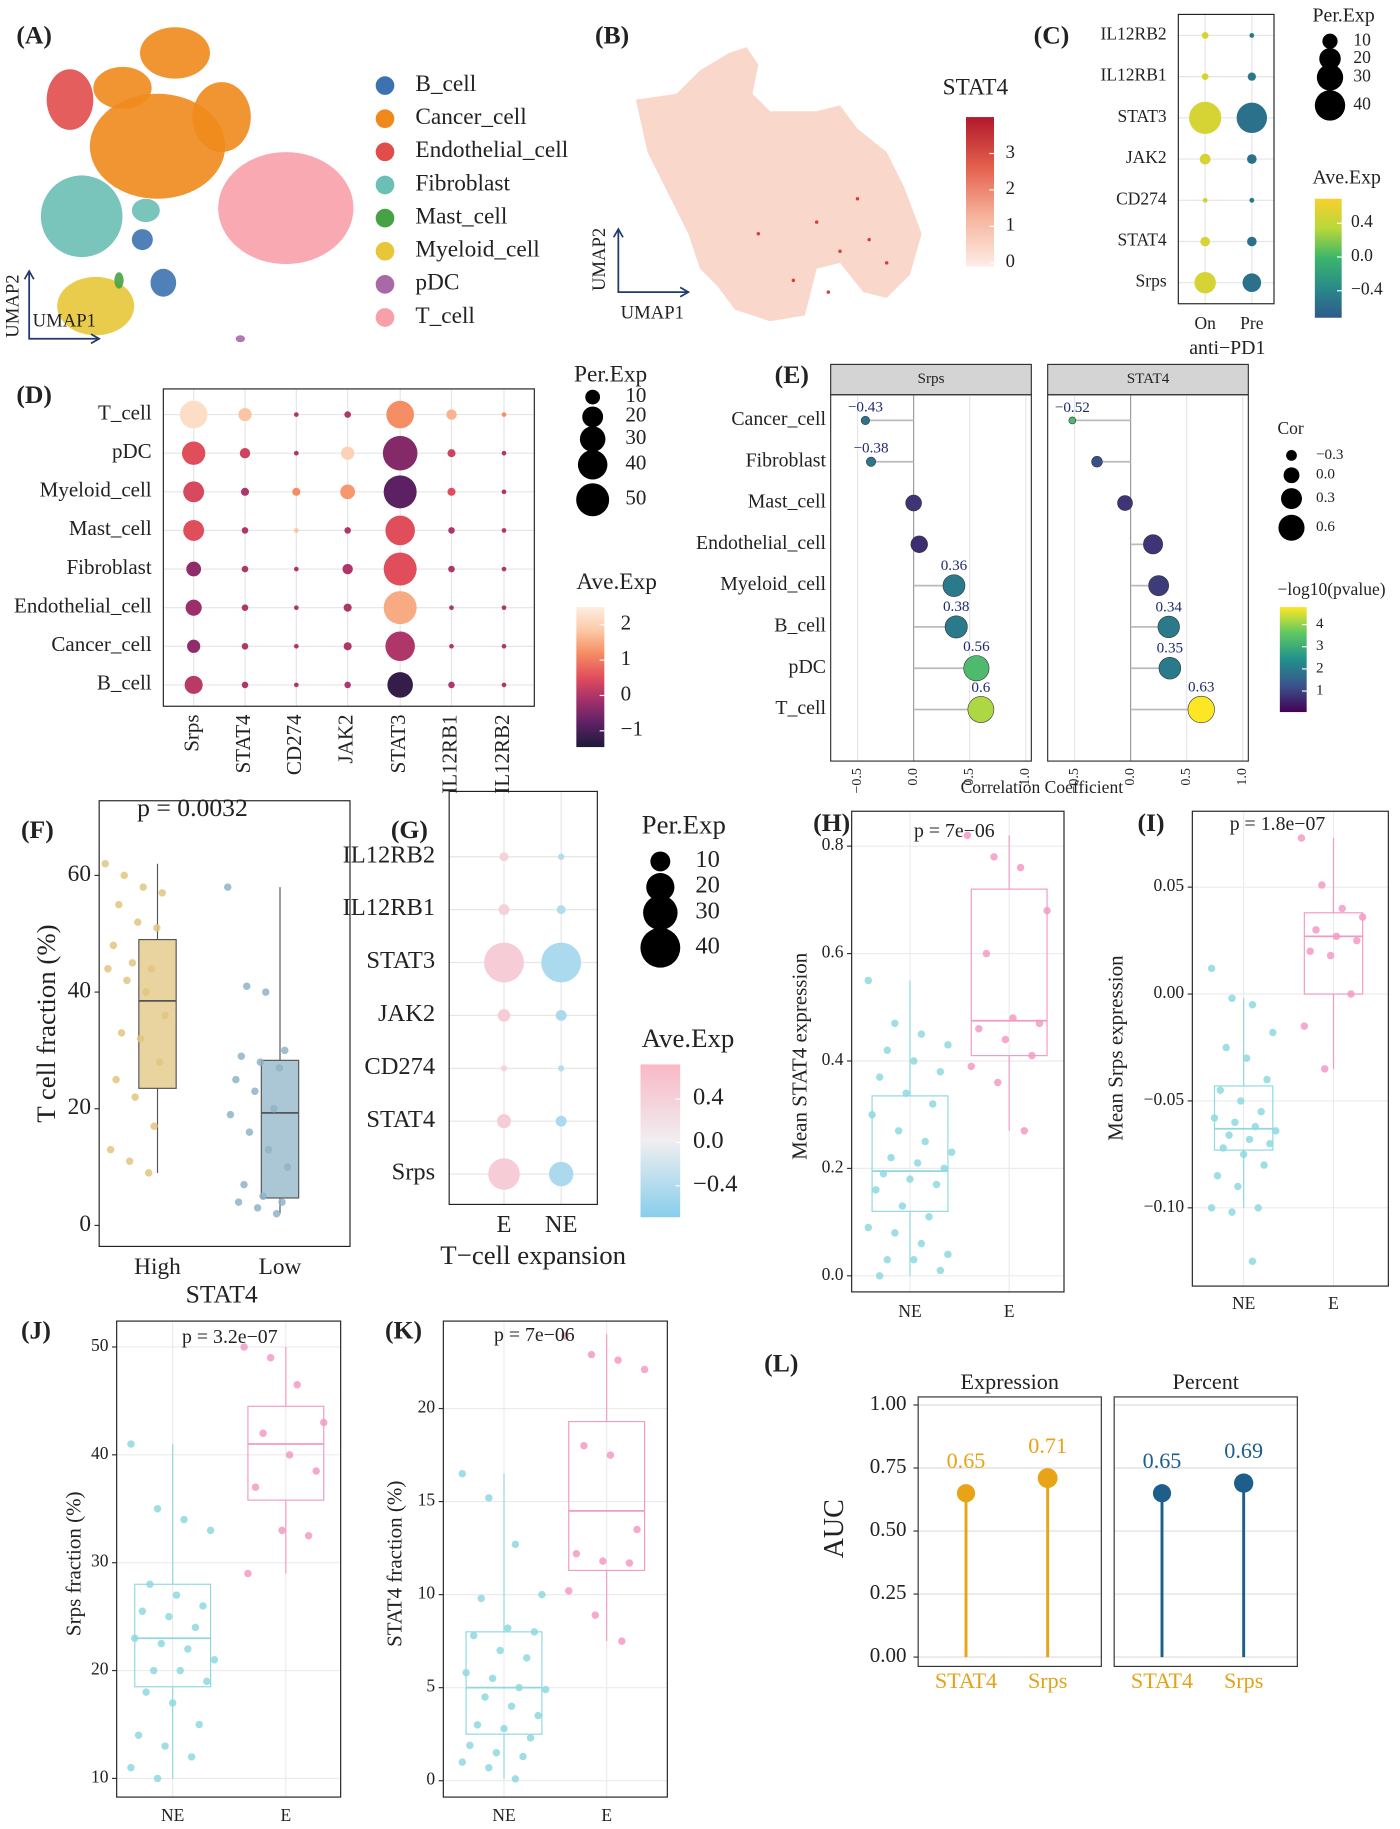 The width and height of the screenshot is (1400, 1829). Describe the element at coordinates (34, 394) in the screenshot. I see `panel-label: (D)` at that location.